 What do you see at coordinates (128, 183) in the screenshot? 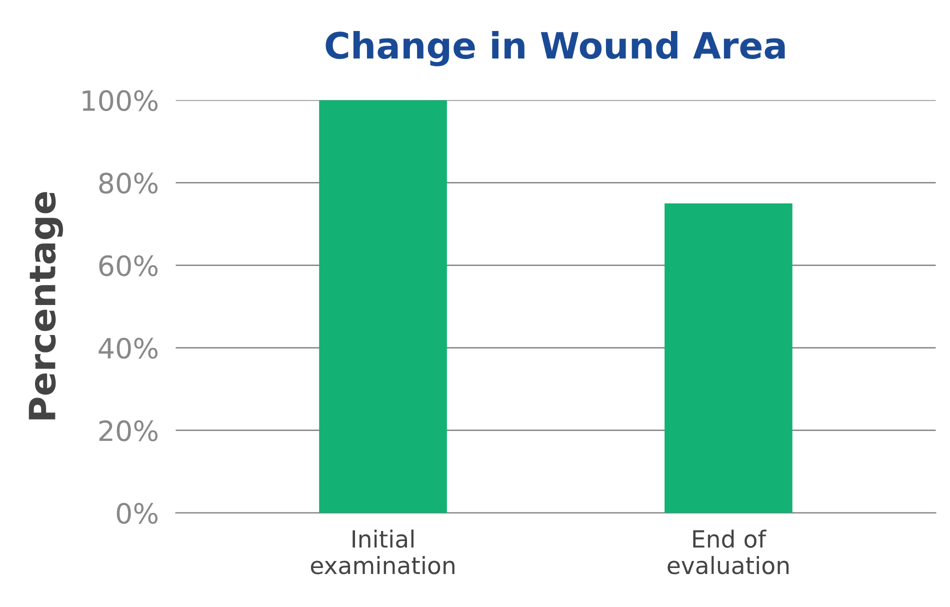
I see `y-tick-label: 80%` at bounding box center [128, 183].